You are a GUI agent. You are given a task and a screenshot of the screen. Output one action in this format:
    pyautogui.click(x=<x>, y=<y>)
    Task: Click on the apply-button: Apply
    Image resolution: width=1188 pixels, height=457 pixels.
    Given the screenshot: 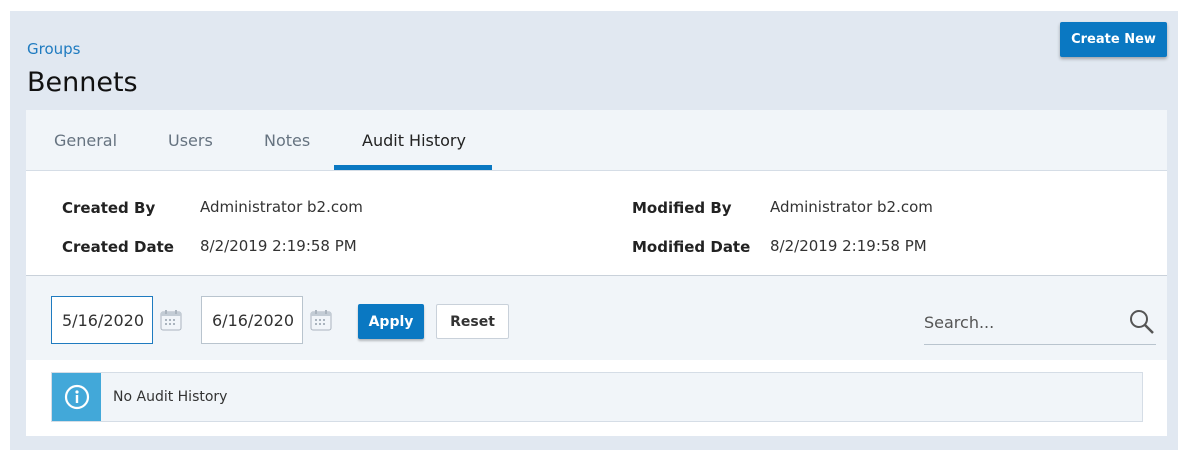 What is the action you would take?
    pyautogui.click(x=391, y=321)
    